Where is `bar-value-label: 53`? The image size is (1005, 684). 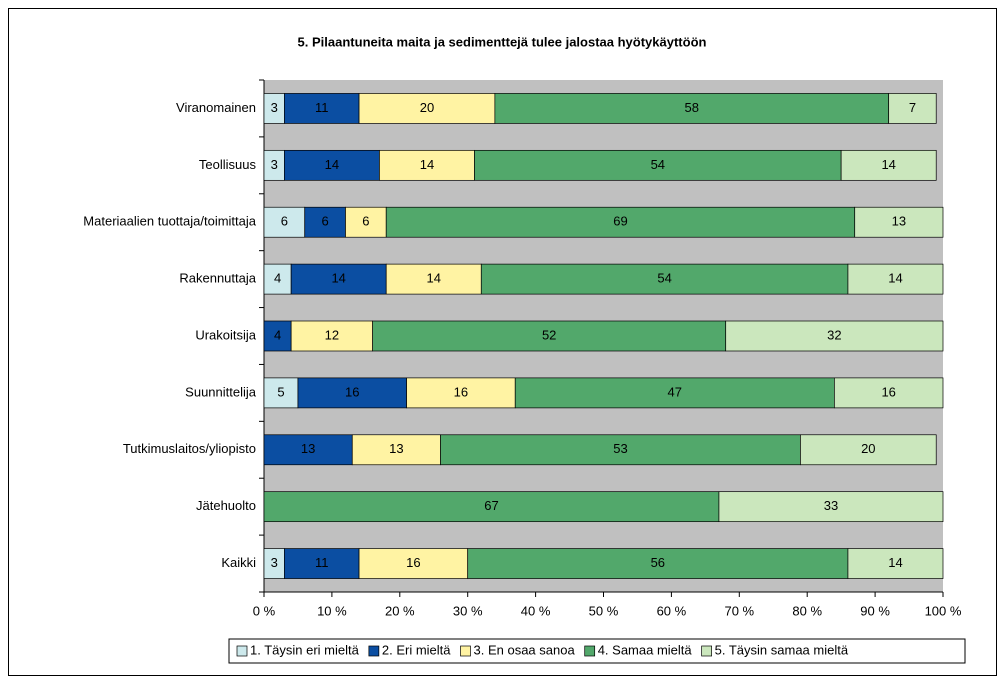 bar-value-label: 53 is located at coordinates (620, 448).